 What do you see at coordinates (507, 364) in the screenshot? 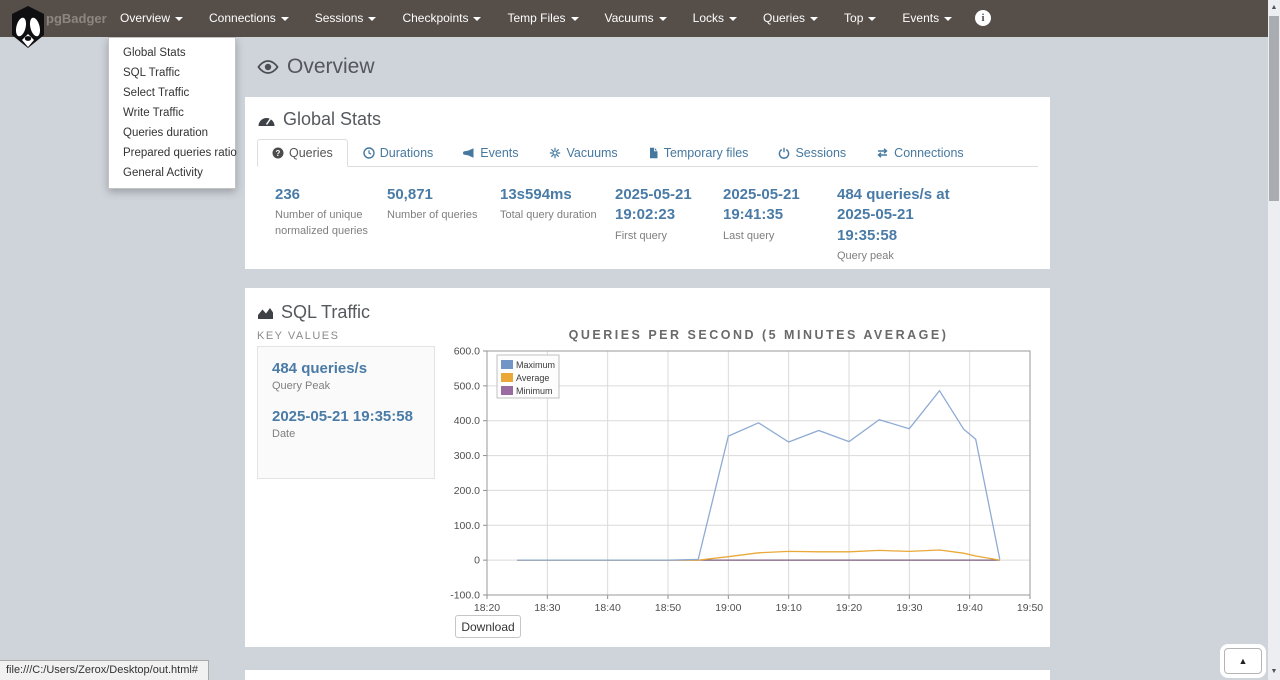
I see `legend-swatch-maximum` at bounding box center [507, 364].